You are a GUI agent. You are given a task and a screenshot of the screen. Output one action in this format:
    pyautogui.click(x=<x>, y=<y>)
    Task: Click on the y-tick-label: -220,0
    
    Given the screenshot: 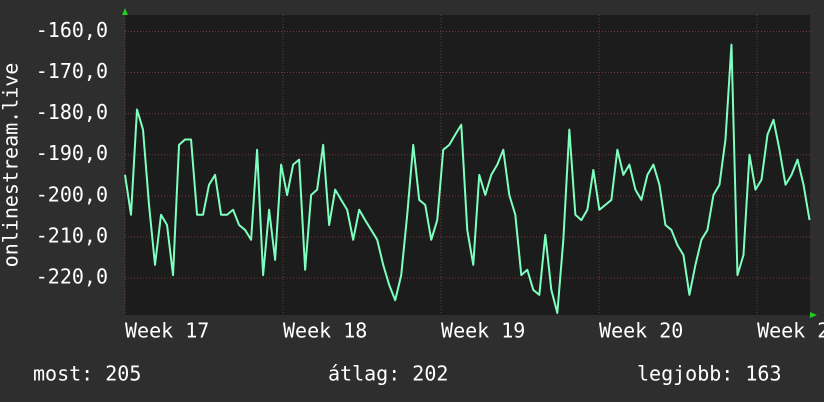 What is the action you would take?
    pyautogui.click(x=72, y=277)
    